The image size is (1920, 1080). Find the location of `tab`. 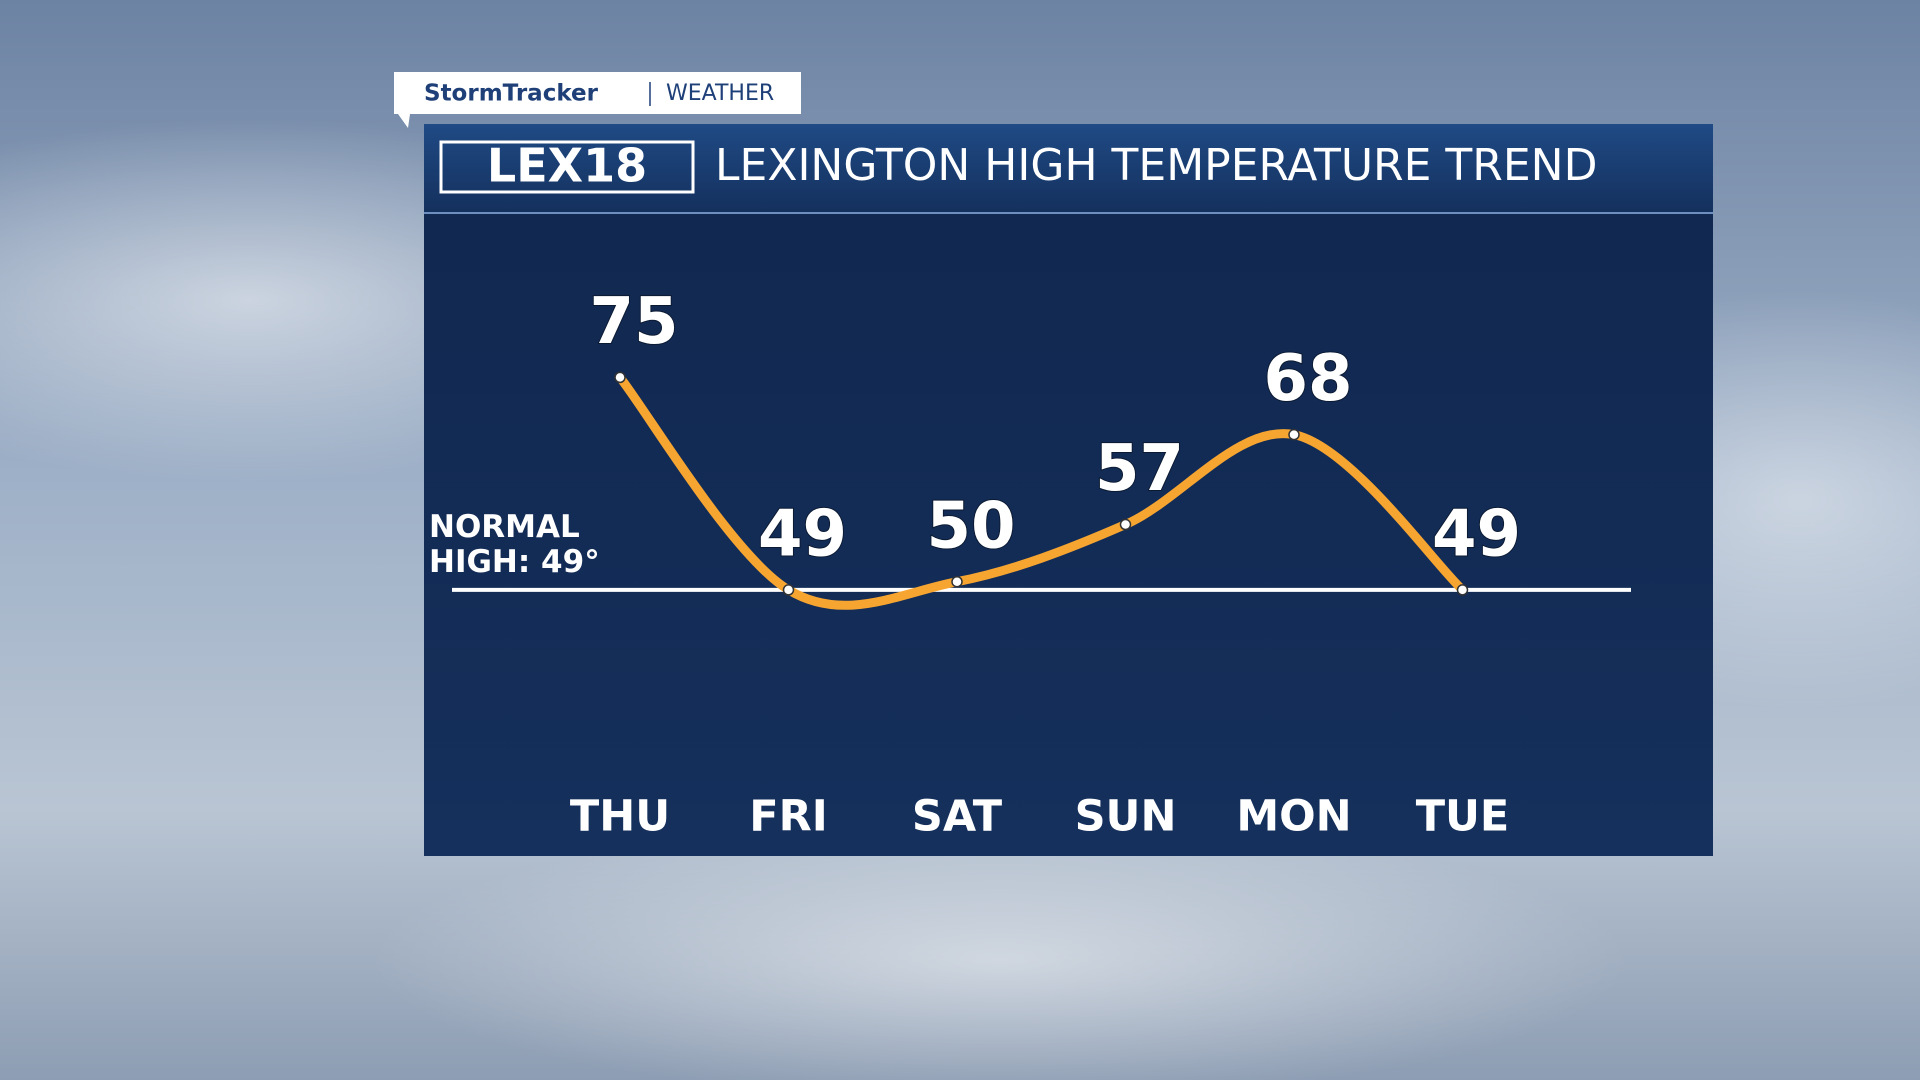

tab is located at coordinates (597, 100).